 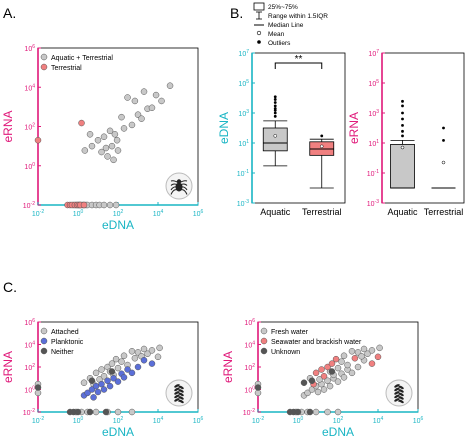 I want to click on x-tick-label: 10⁴, so click(x=158, y=213).